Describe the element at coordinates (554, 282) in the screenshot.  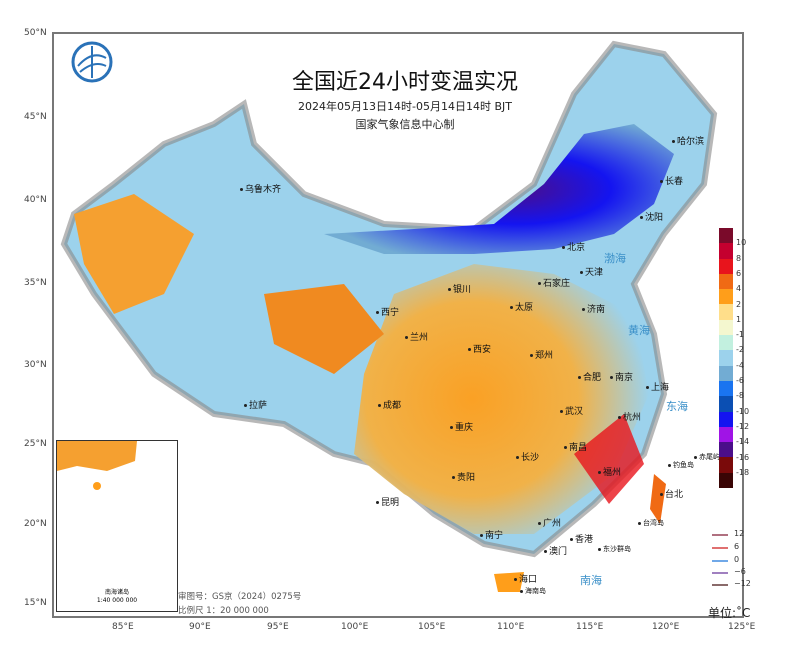
I see `city-label: 石家庄` at that location.